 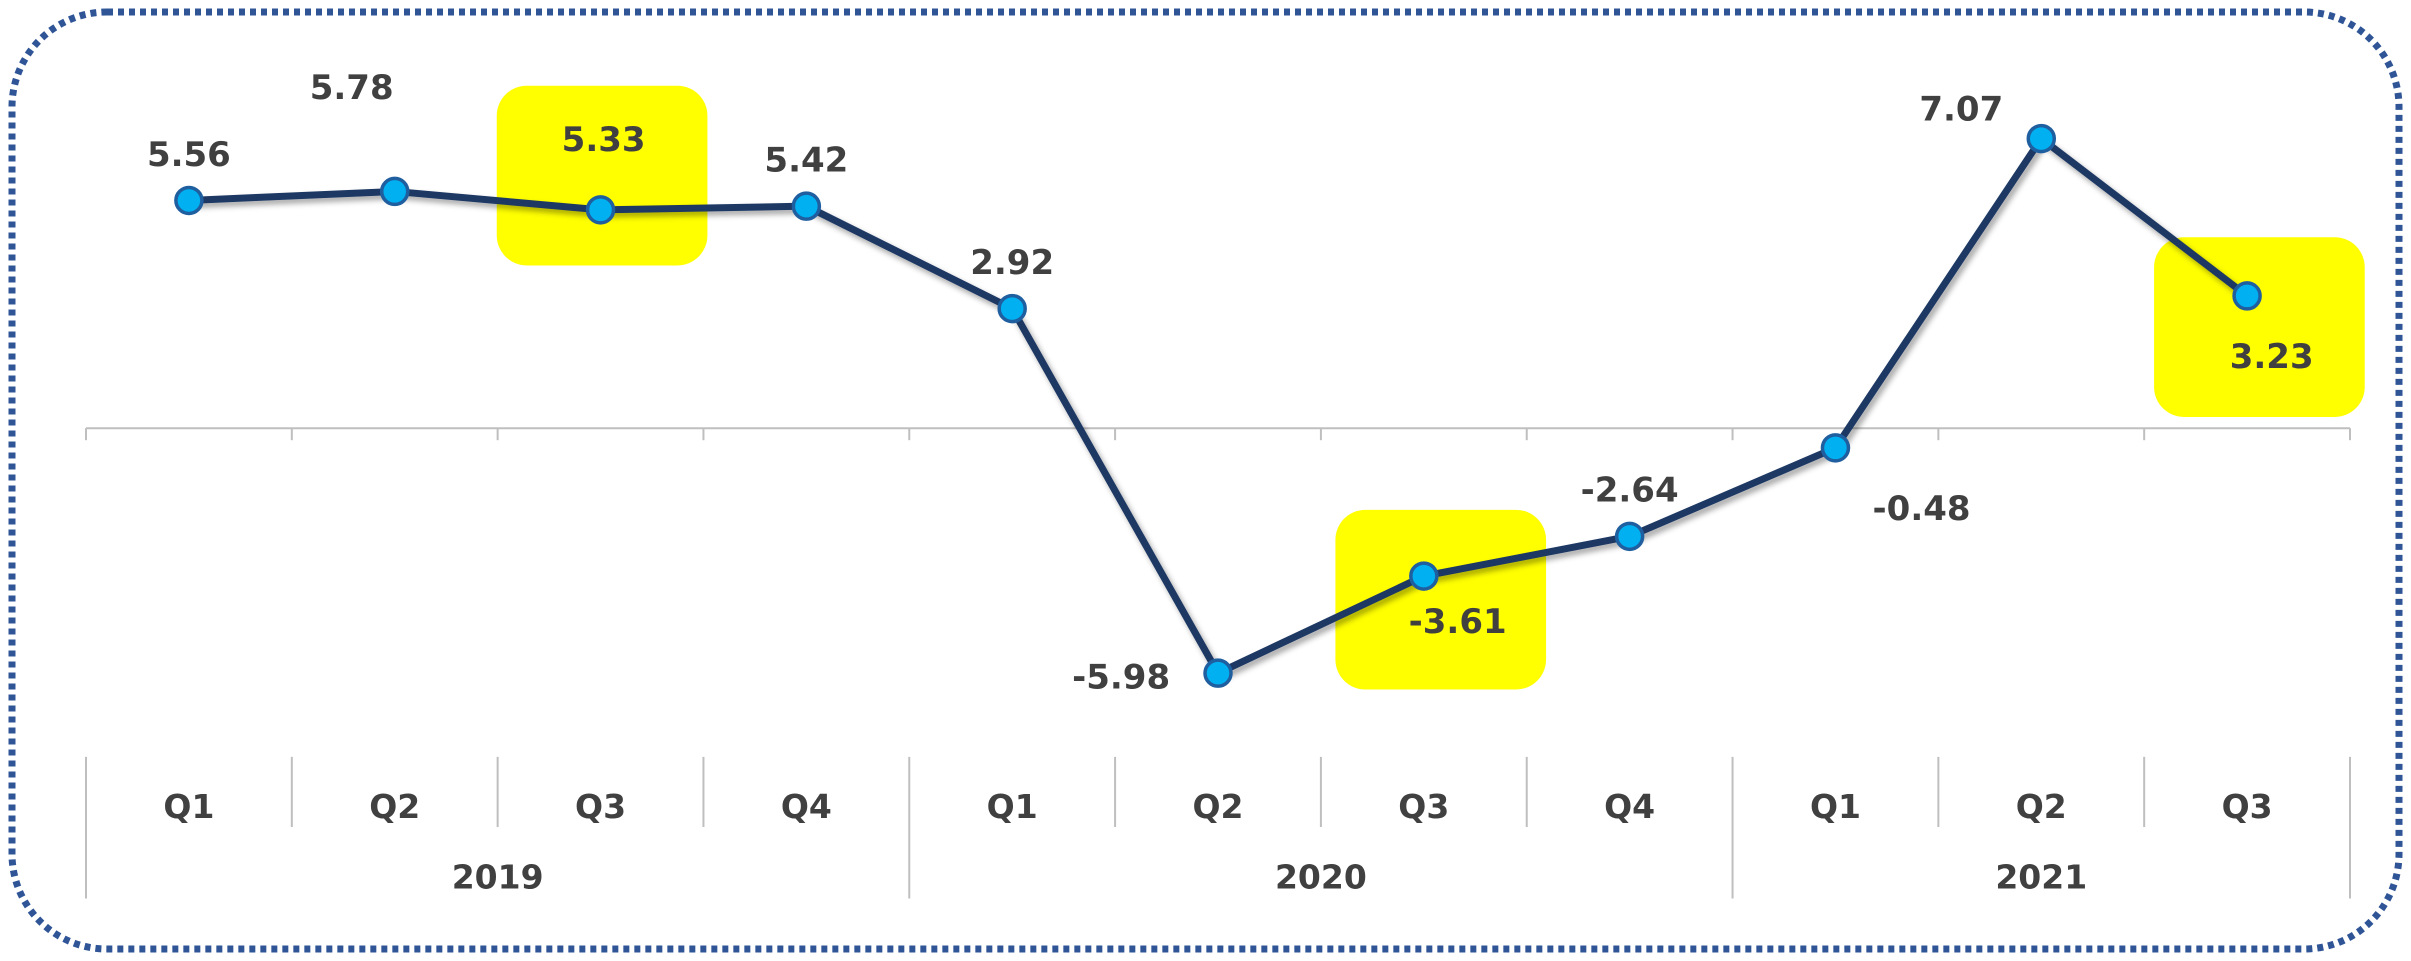 What do you see at coordinates (352, 88) in the screenshot?
I see `data-label: 5.78` at bounding box center [352, 88].